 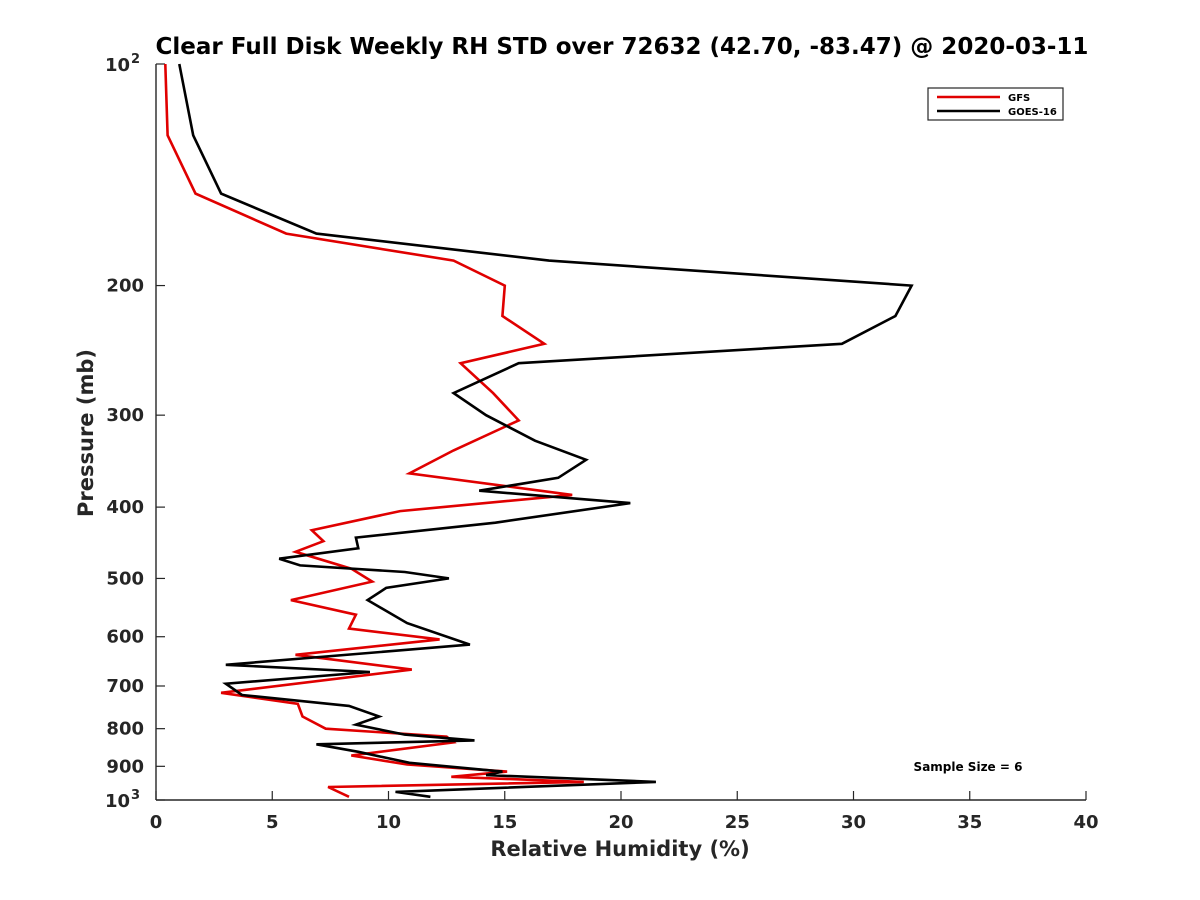 What do you see at coordinates (135, 59) in the screenshot?
I see `y-tick-label-exponent: 2` at bounding box center [135, 59].